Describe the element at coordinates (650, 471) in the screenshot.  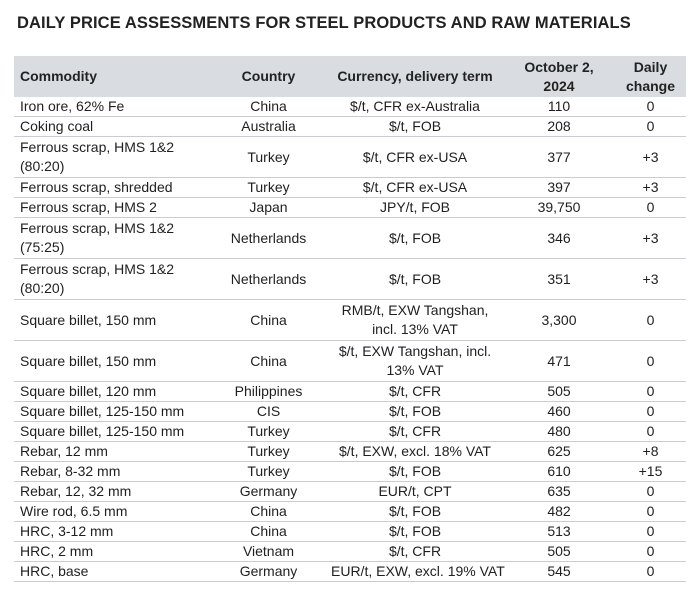
I see `cell-change: +15` at that location.